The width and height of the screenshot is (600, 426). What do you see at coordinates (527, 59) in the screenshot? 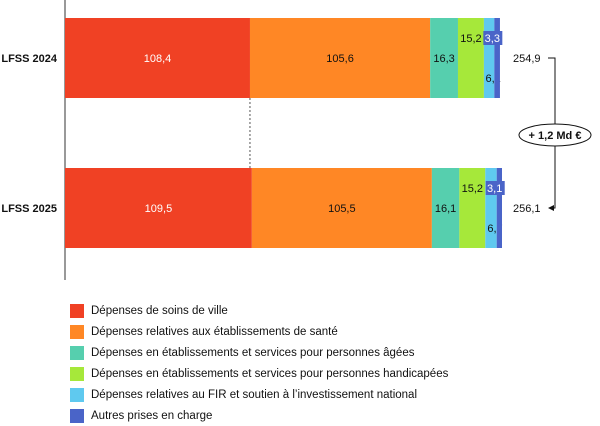
I see `total-label: 254,9` at bounding box center [527, 59].